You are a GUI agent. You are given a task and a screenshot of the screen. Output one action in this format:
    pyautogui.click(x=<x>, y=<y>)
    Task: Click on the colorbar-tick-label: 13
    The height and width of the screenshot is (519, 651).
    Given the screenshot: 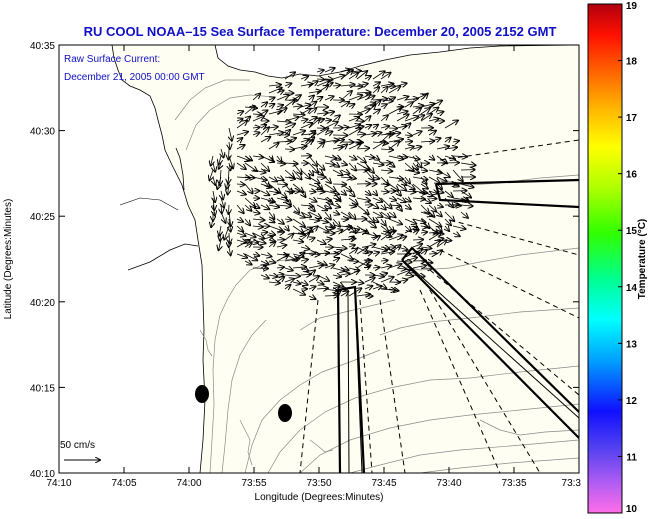 What is the action you would take?
    pyautogui.click(x=632, y=344)
    